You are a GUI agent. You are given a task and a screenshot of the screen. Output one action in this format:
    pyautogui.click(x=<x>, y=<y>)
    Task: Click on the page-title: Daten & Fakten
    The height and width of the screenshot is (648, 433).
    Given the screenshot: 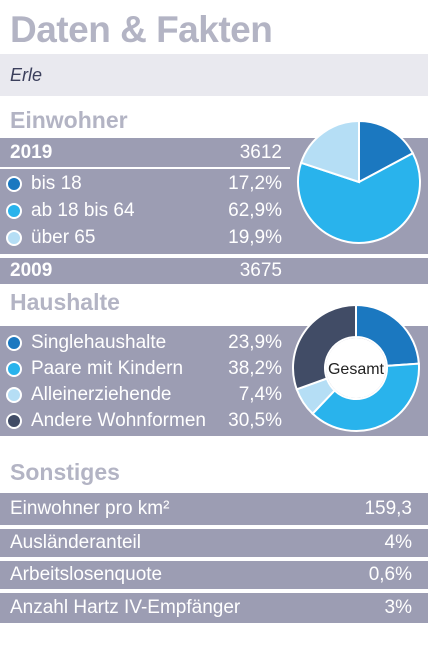 What is the action you would take?
    pyautogui.click(x=141, y=29)
    